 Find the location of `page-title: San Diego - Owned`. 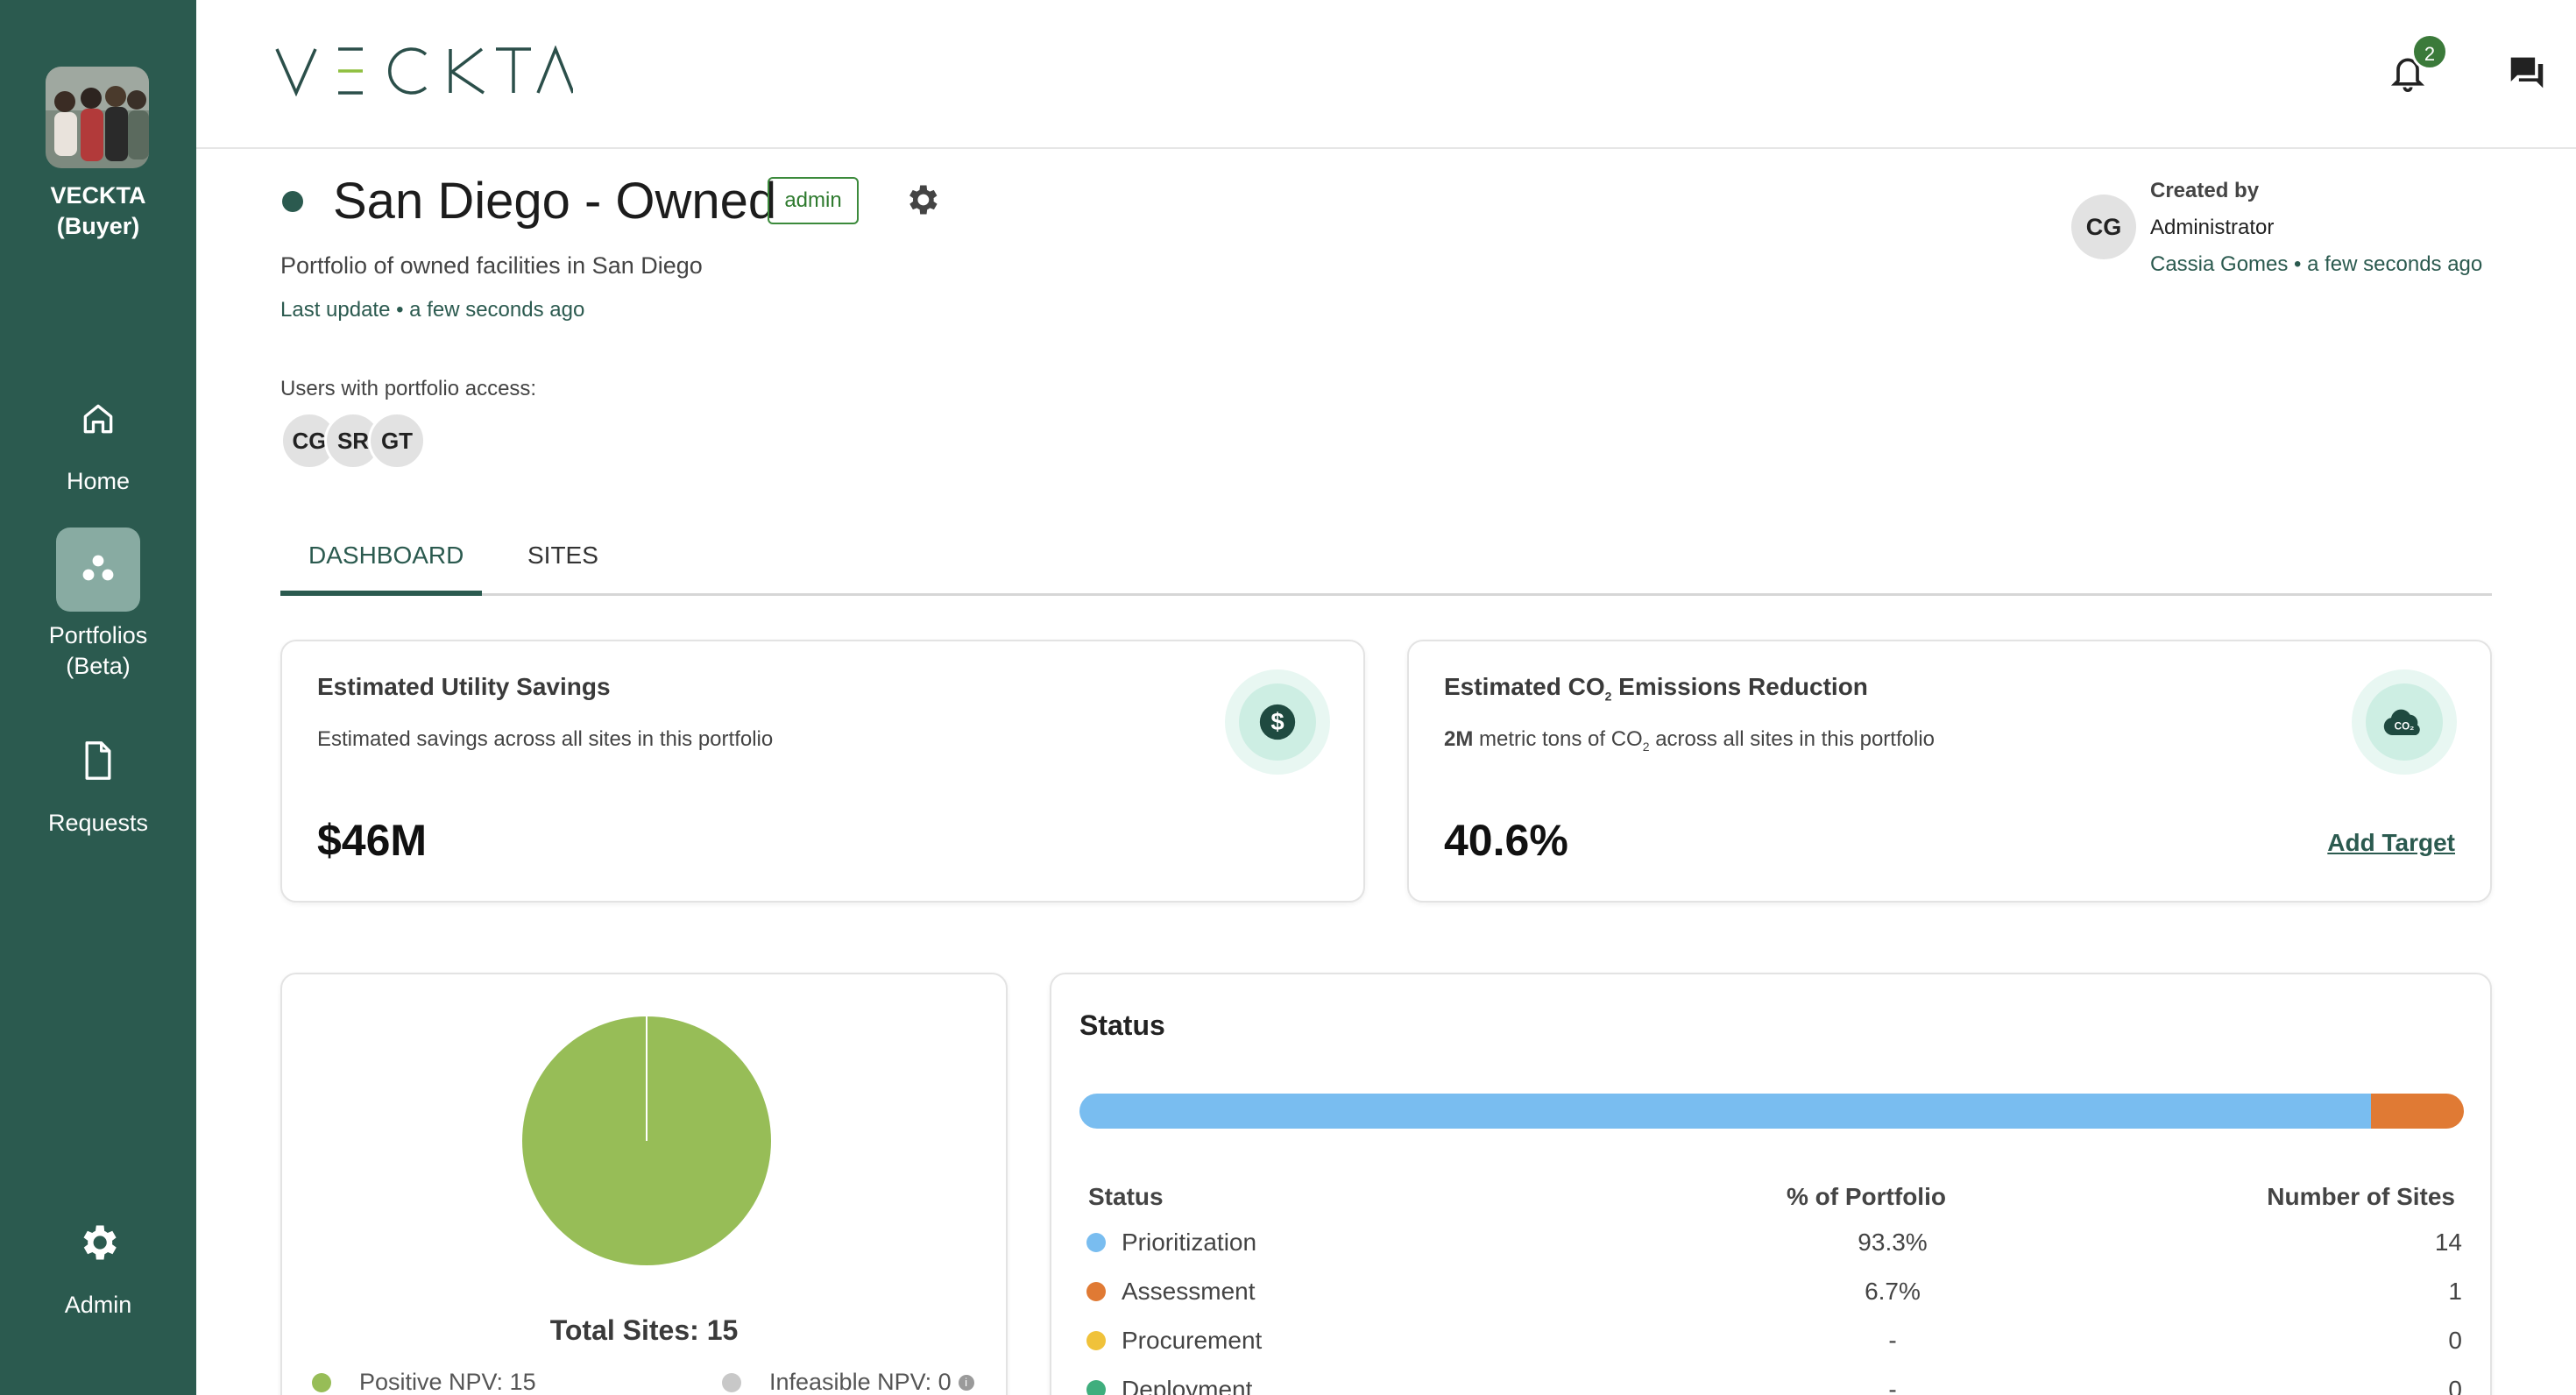

page-title: San Diego - Owned is located at coordinates (555, 201).